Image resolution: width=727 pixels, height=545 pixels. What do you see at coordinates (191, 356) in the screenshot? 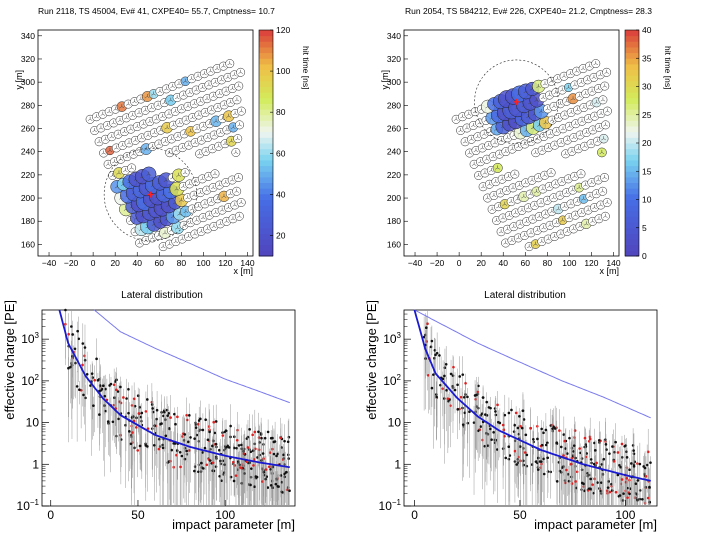
I see `upper-curve` at bounding box center [191, 356].